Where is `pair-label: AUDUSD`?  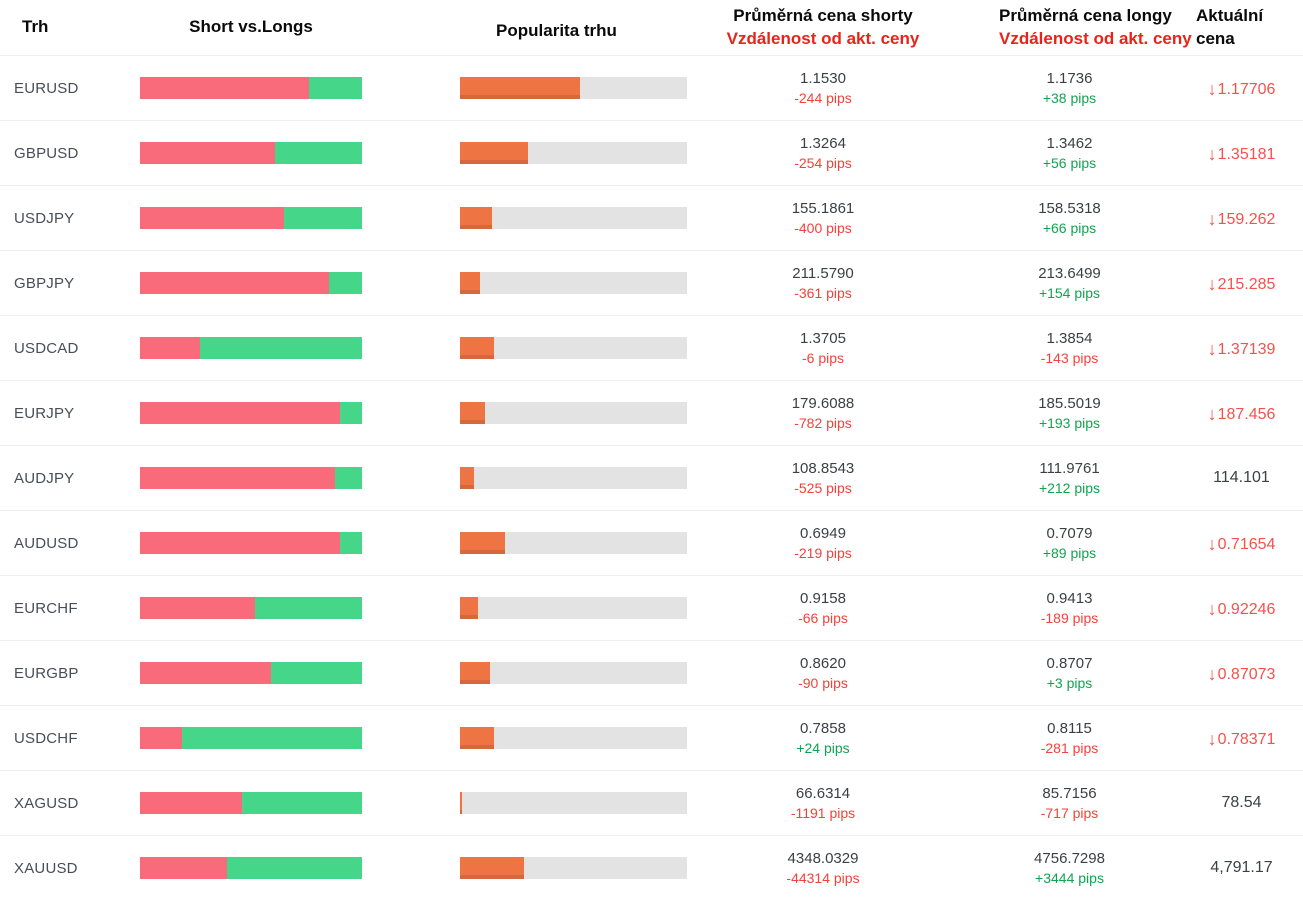
pair-label: AUDUSD is located at coordinates (46, 543).